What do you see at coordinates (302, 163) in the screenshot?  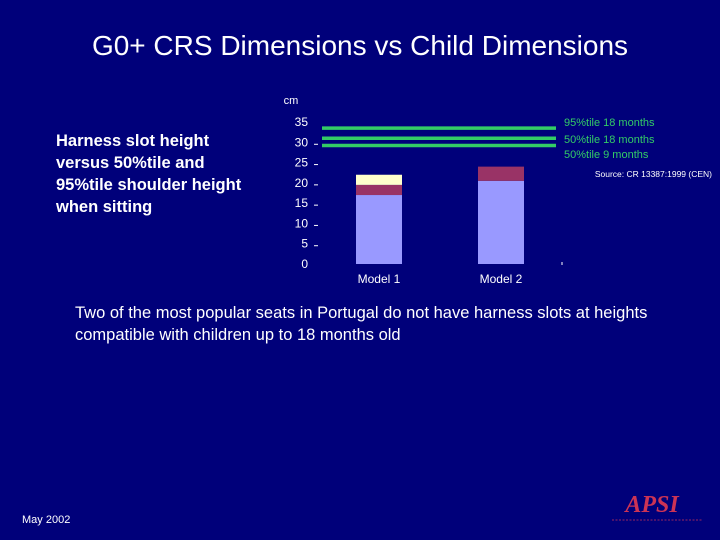 I see `y-tick-label: 25` at bounding box center [302, 163].